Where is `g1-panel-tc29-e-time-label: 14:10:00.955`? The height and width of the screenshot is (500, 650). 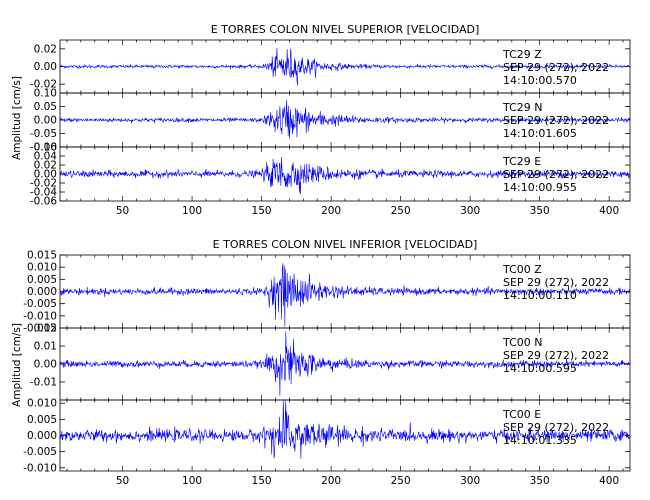 g1-panel-tc29-e-time-label: 14:10:00.955 is located at coordinates (540, 187).